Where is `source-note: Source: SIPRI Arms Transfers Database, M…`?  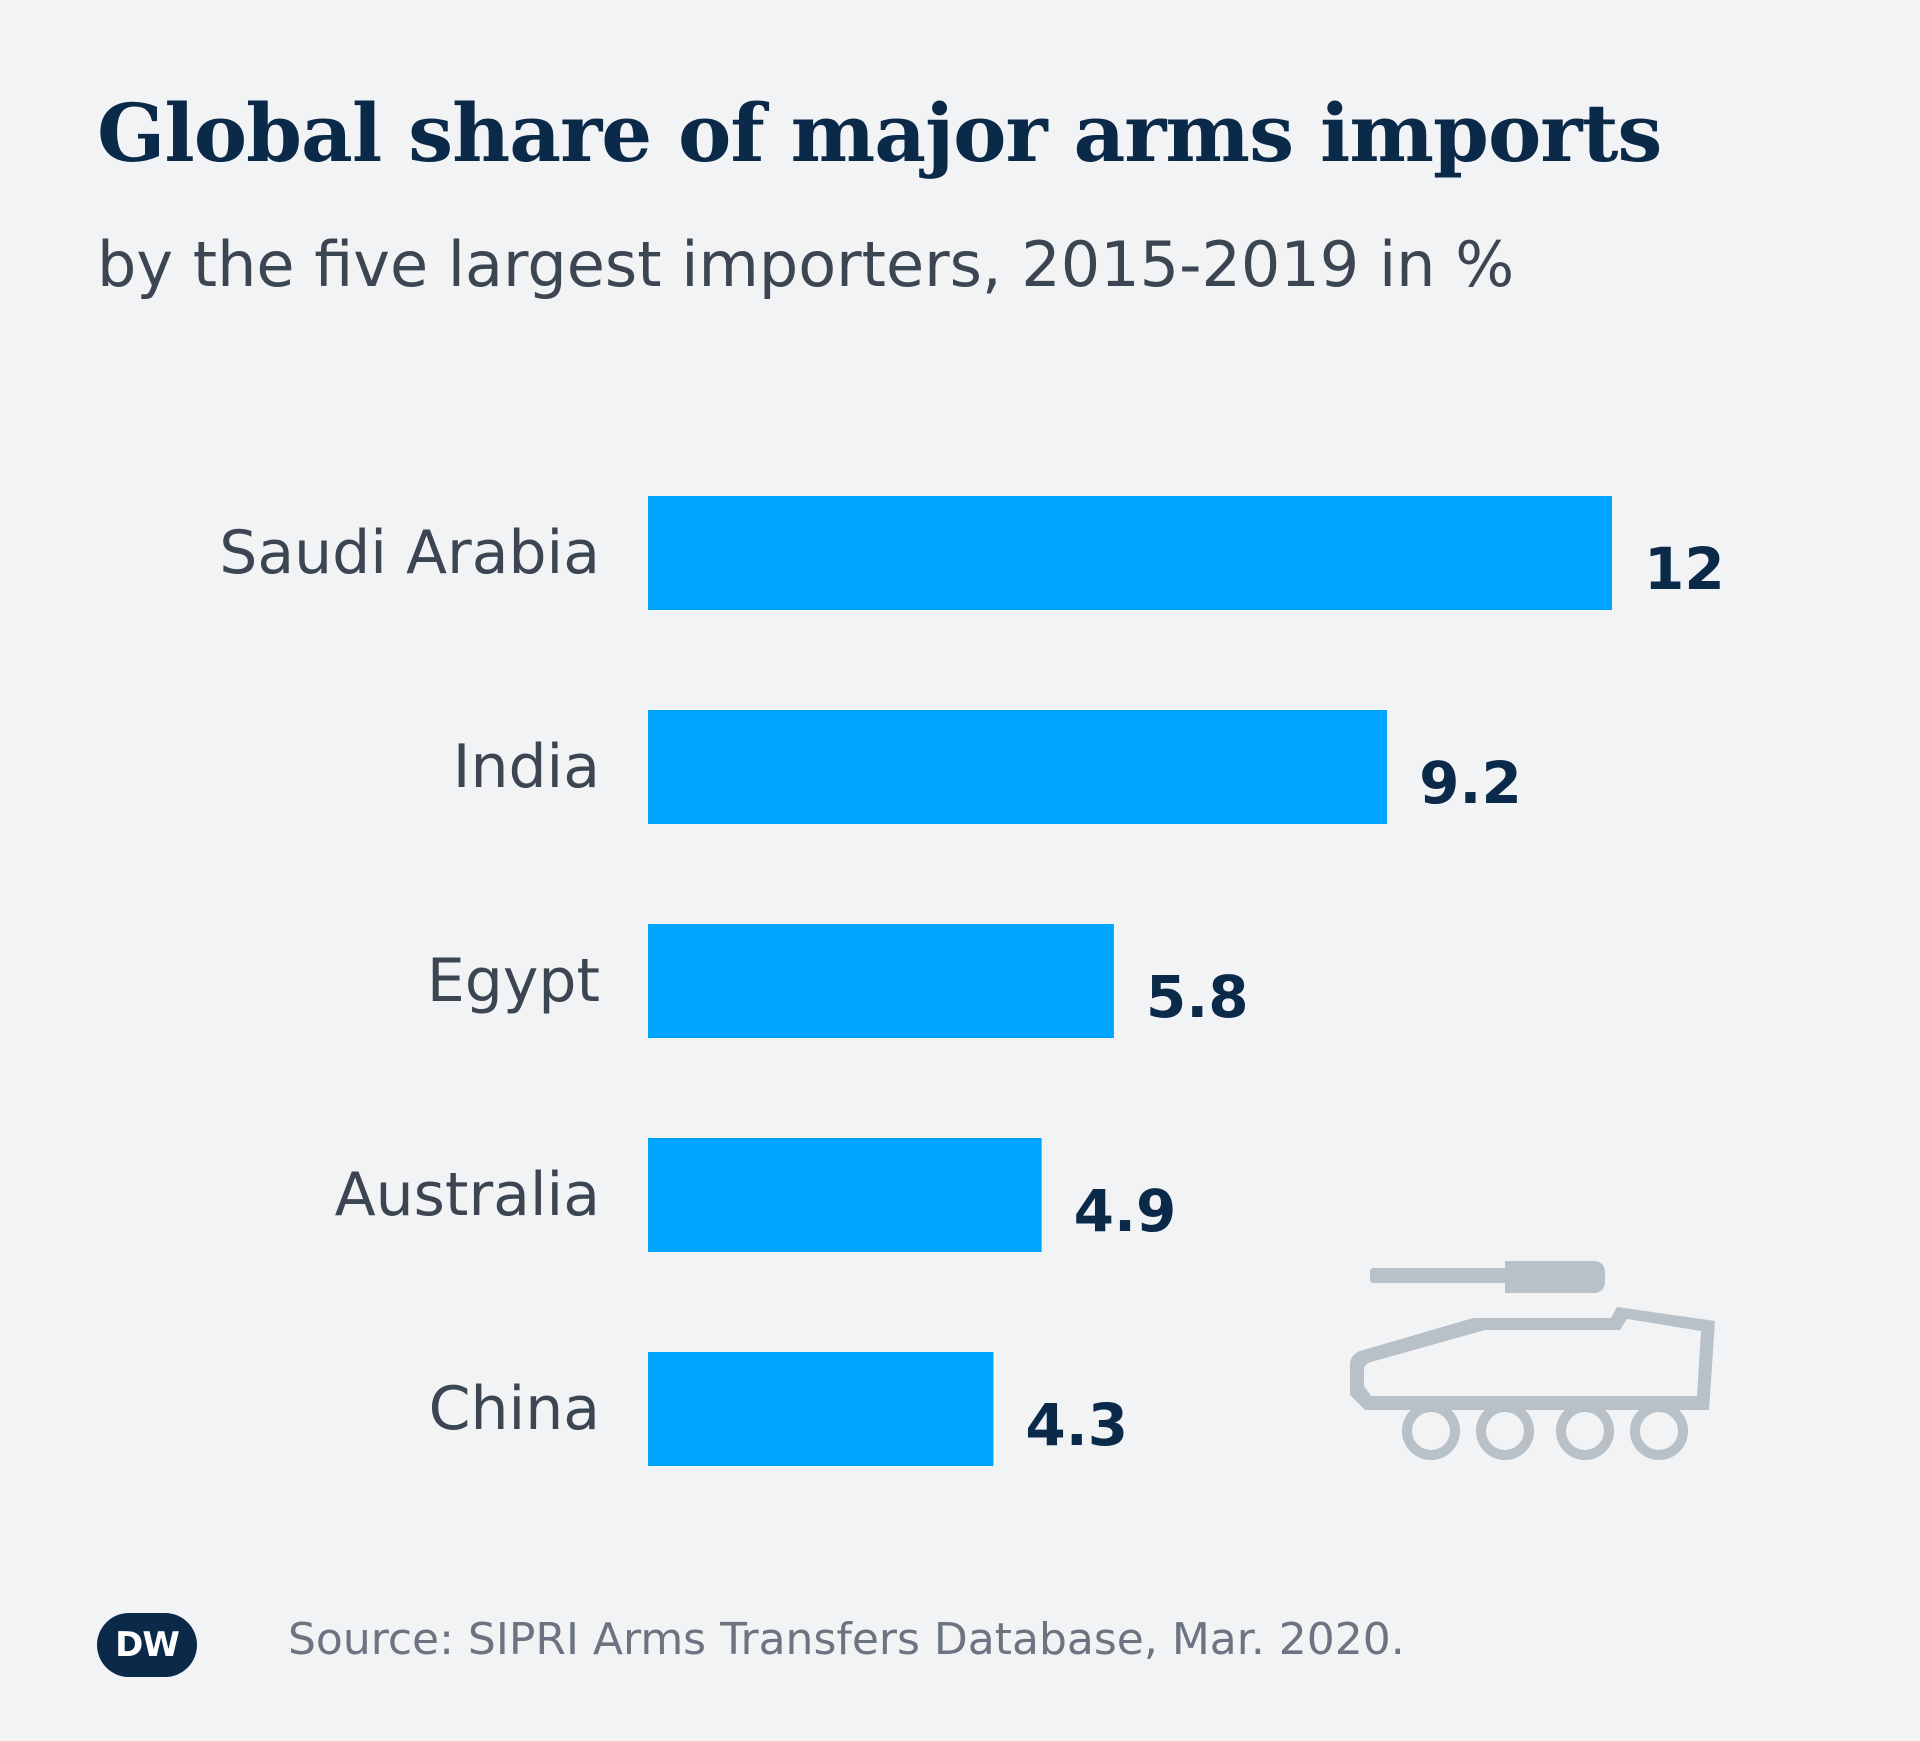 source-note: Source: SIPRI Arms Transfers Database, M… is located at coordinates (846, 1639).